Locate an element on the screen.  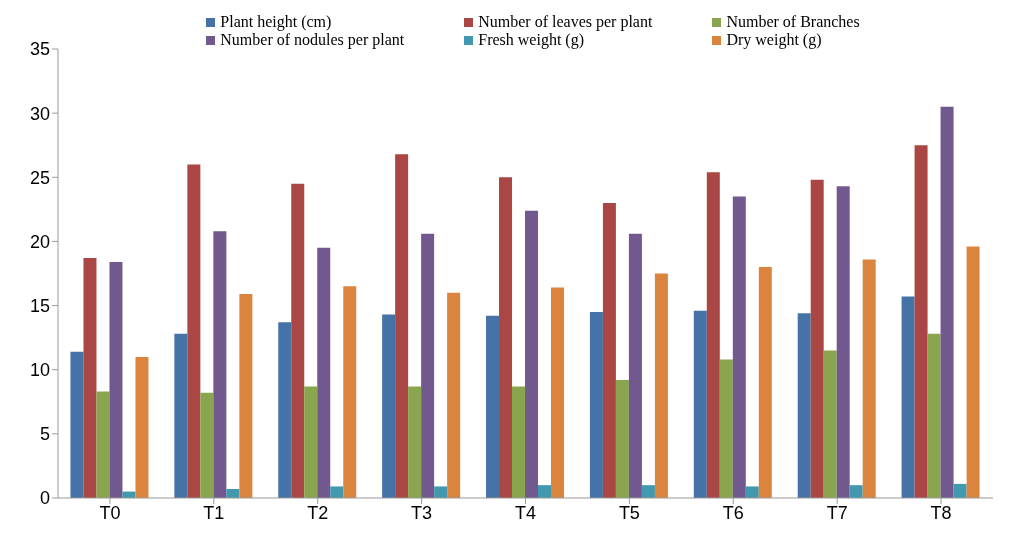
x-tick-label: T0 is located at coordinates (110, 512).